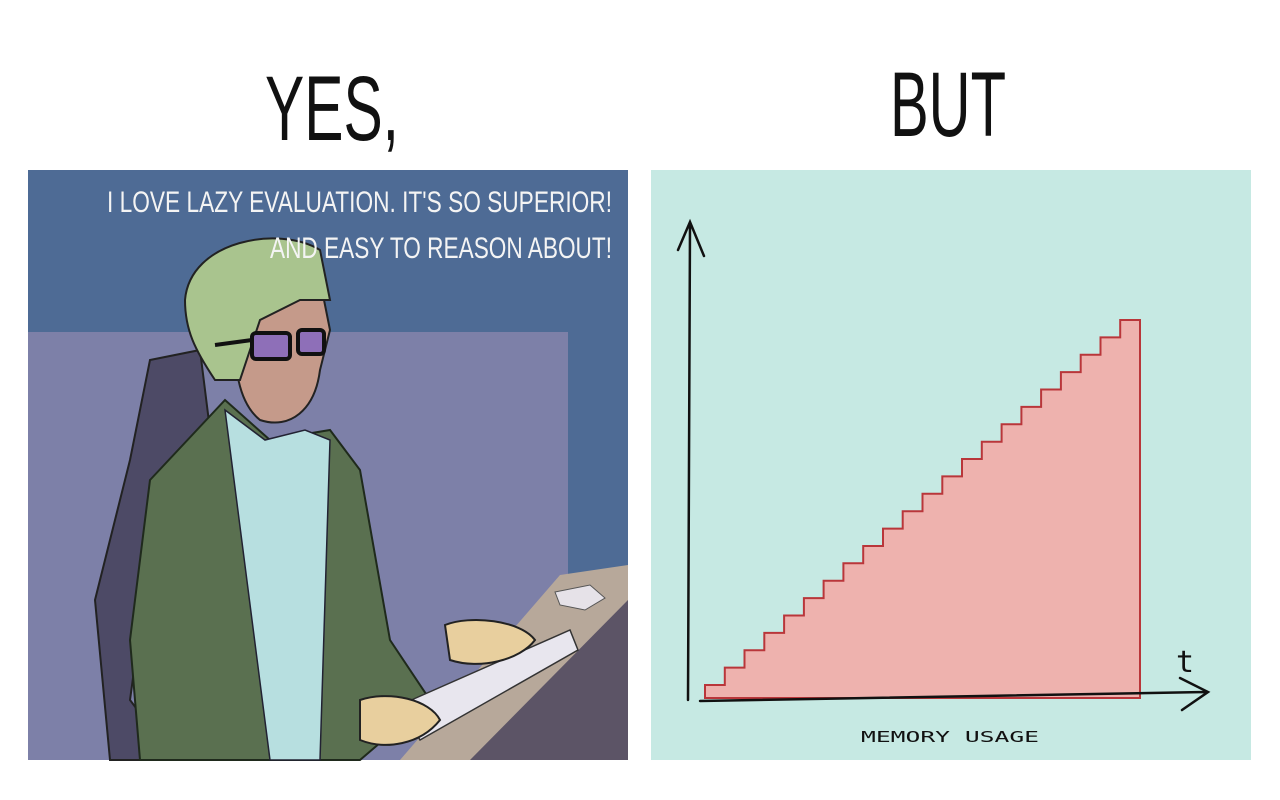  Describe the element at coordinates (950, 737) in the screenshot. I see `axis-label: MEMORY USAGE` at that location.